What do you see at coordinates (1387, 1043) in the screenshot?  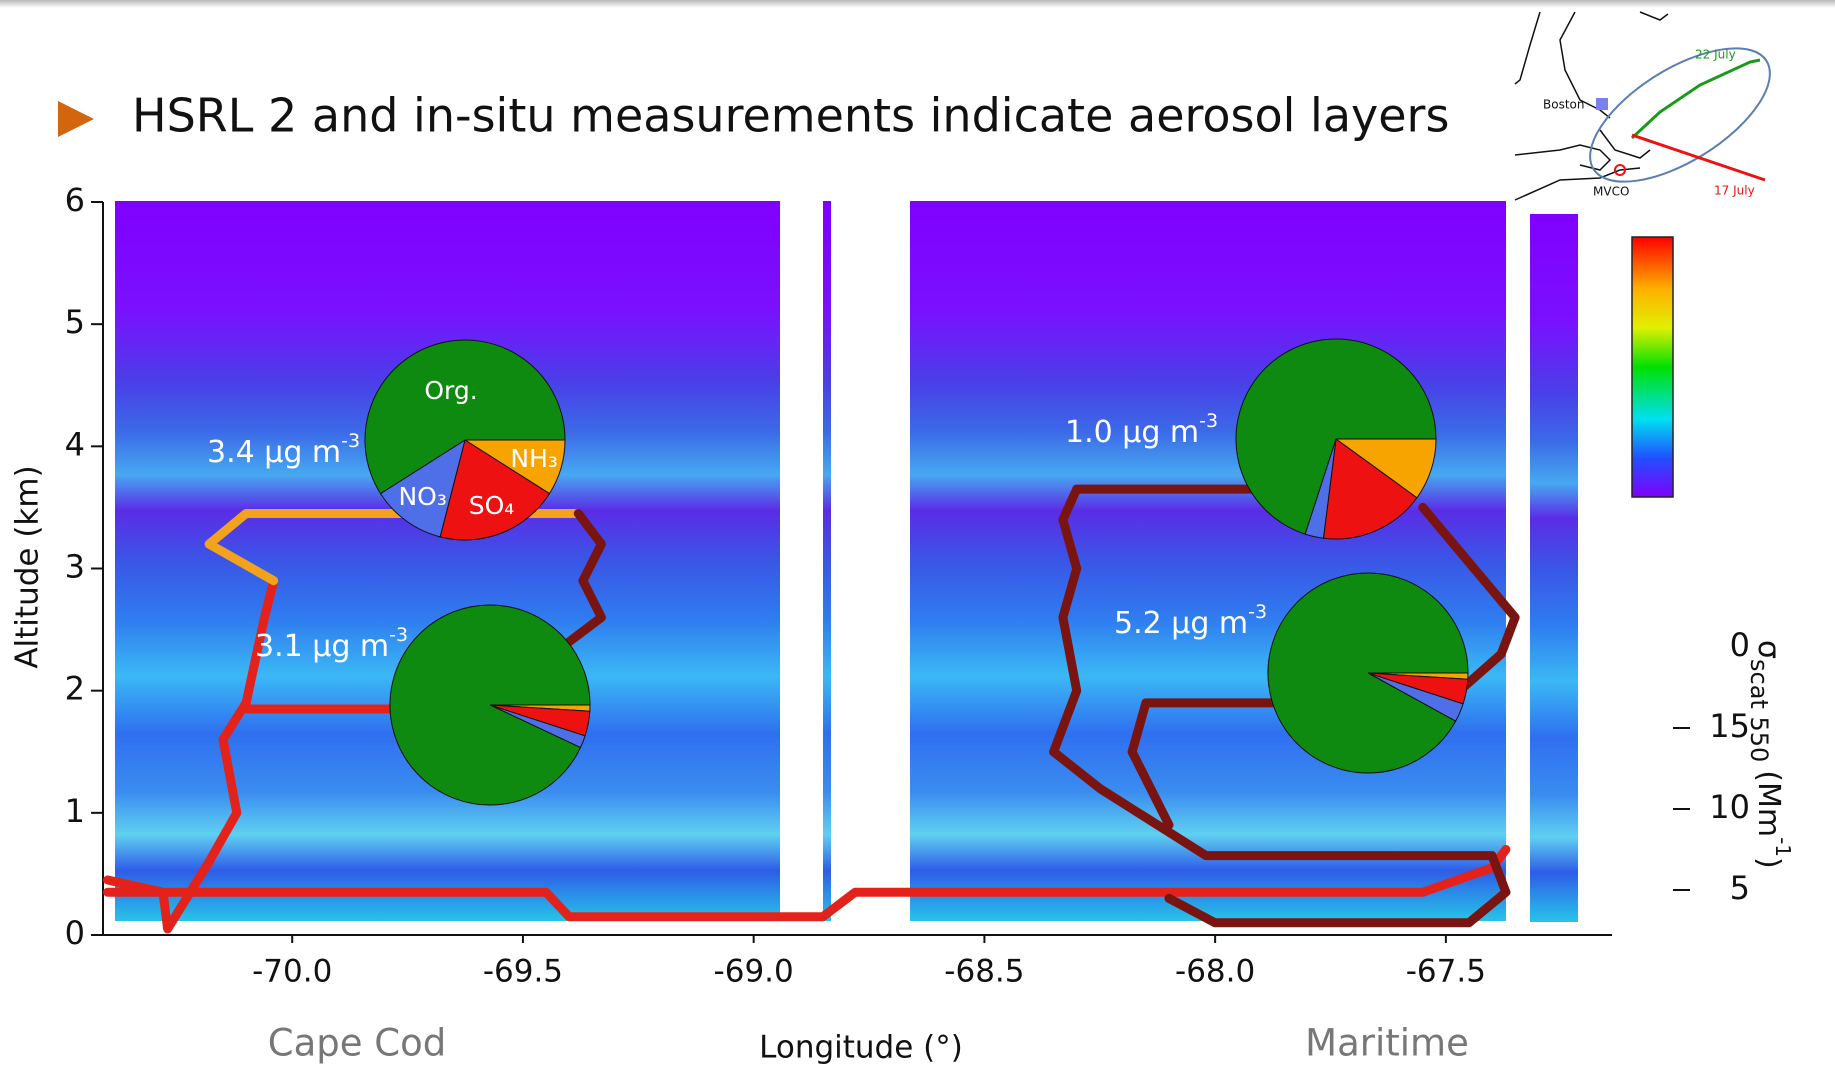 I see `region-label: Maritime` at bounding box center [1387, 1043].